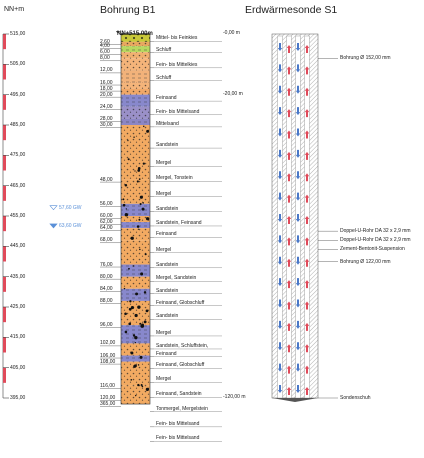  I want to click on depth-mark-label: 96,00, so click(106, 325).